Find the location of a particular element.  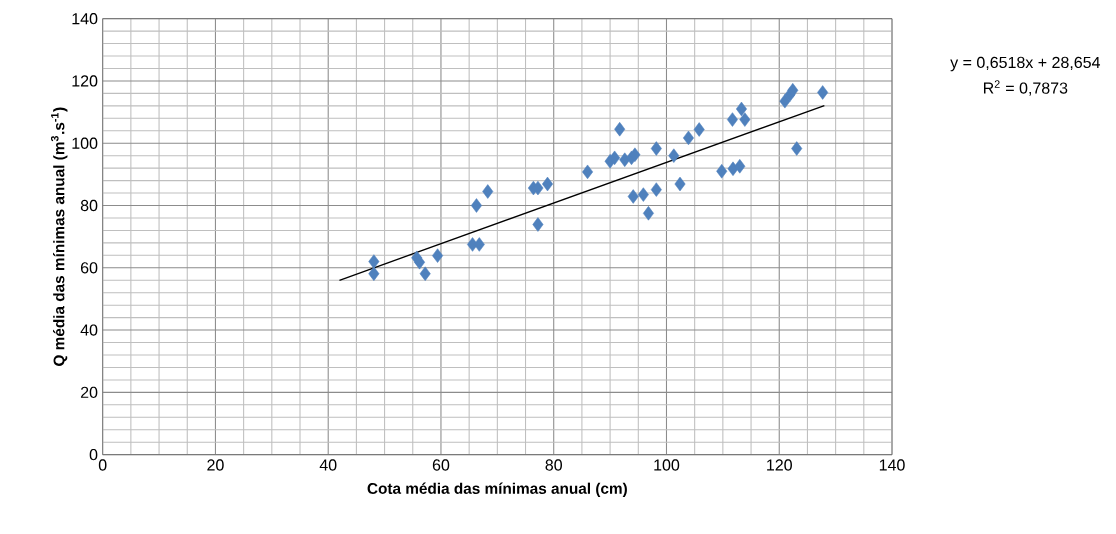

text: R$^{2}$ = 0,7873 is located at coordinates (1025, 88).